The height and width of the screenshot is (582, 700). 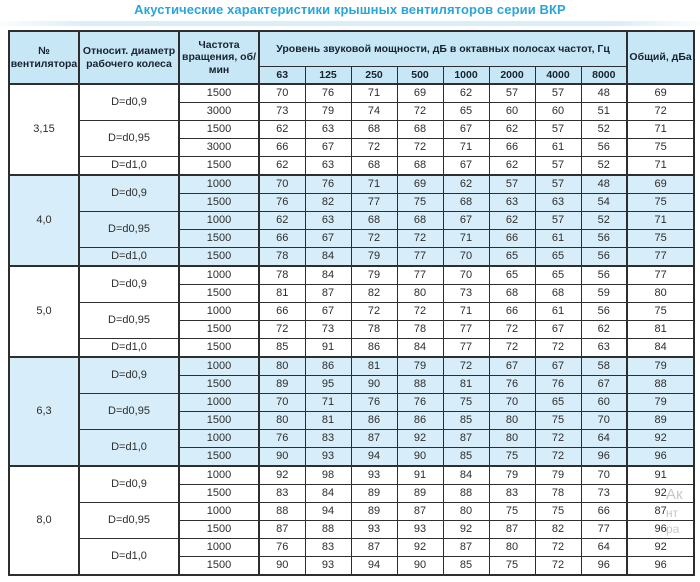 What do you see at coordinates (672, 513) in the screenshot?
I see `watermark-text: нт` at bounding box center [672, 513].